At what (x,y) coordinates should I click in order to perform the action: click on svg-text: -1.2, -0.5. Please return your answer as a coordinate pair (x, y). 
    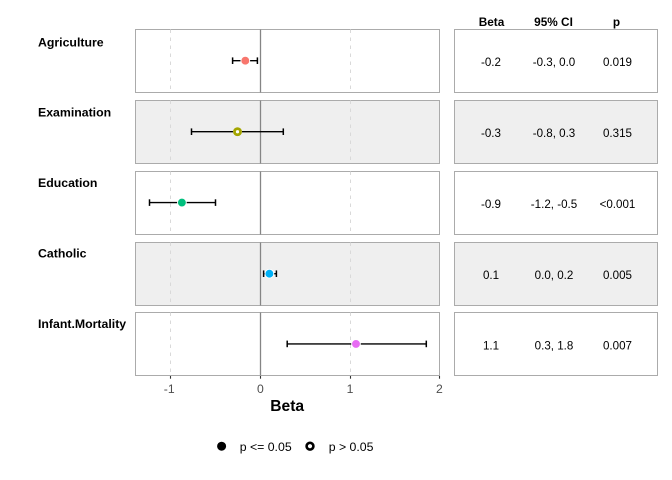
    Looking at the image, I should click on (554, 204).